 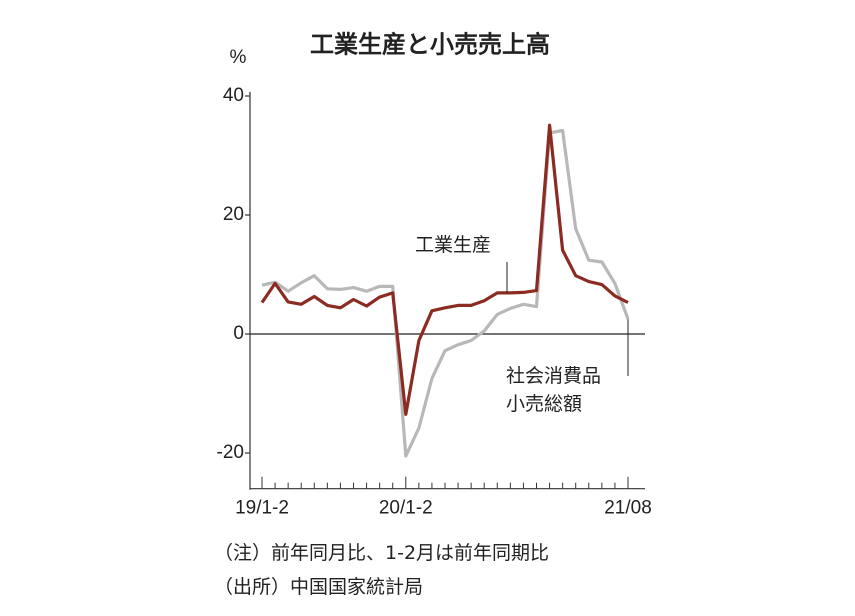 I want to click on x-tick-label: 20/1-2, so click(x=406, y=508).